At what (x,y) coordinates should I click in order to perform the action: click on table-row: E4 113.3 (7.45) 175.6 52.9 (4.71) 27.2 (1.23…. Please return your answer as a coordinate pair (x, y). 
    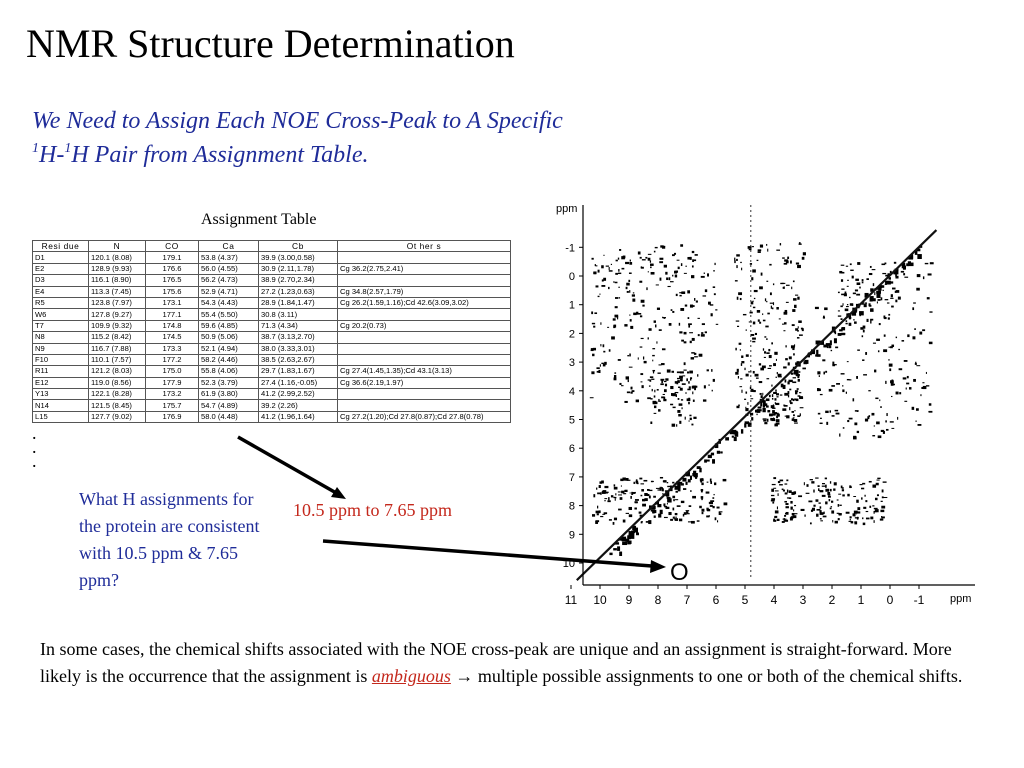
    Looking at the image, I should click on (271, 291).